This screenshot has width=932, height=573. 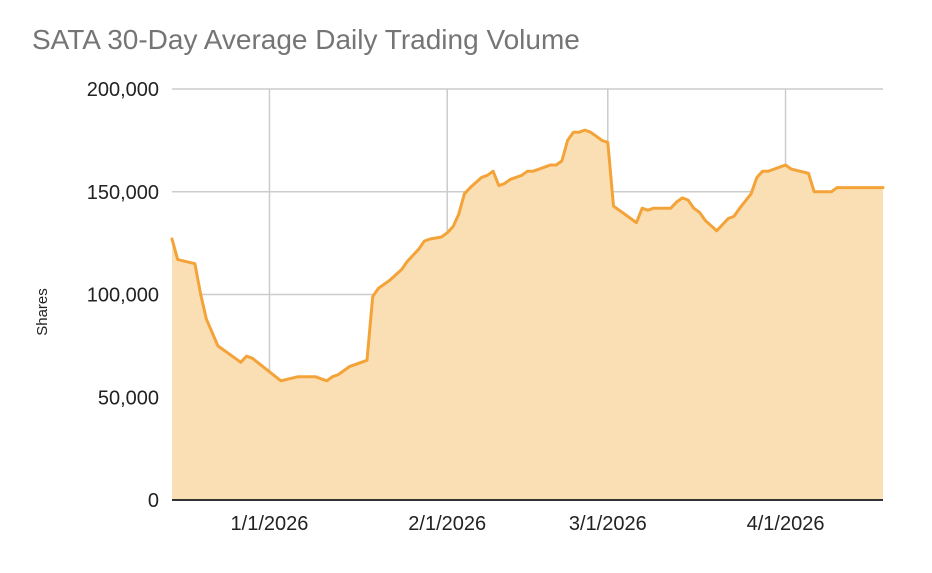 I want to click on chart-title: SATA 30-Day Average Daily Trading Volume, so click(x=306, y=39).